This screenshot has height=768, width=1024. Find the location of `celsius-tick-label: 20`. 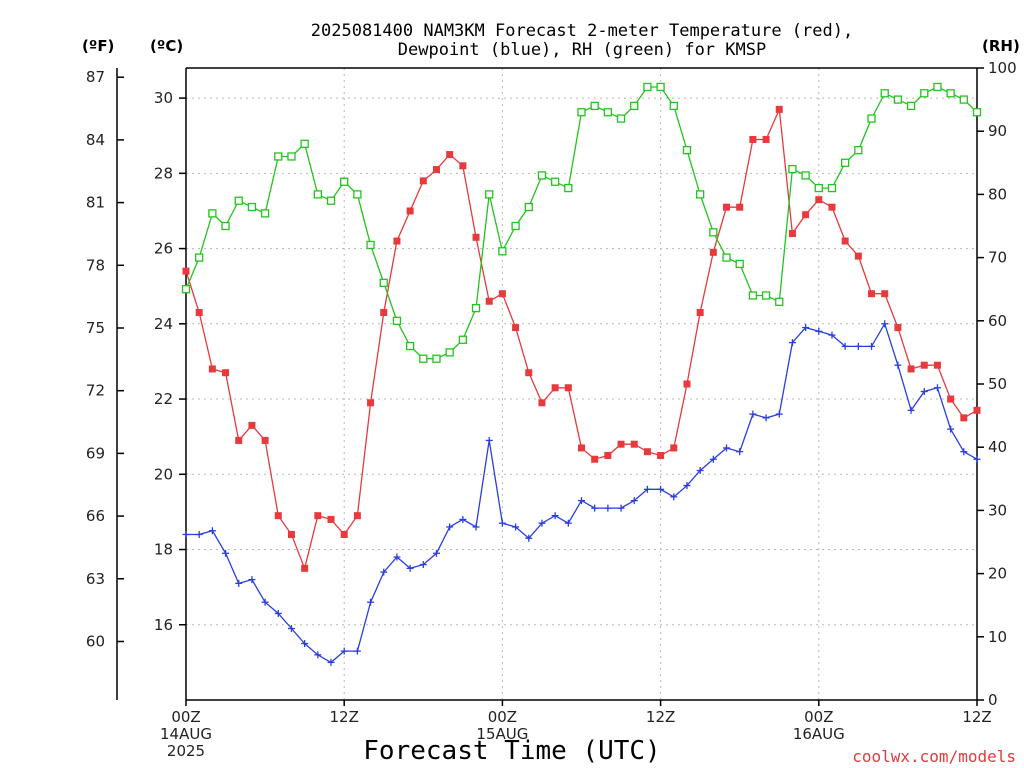

celsius-tick-label: 20 is located at coordinates (163, 474).